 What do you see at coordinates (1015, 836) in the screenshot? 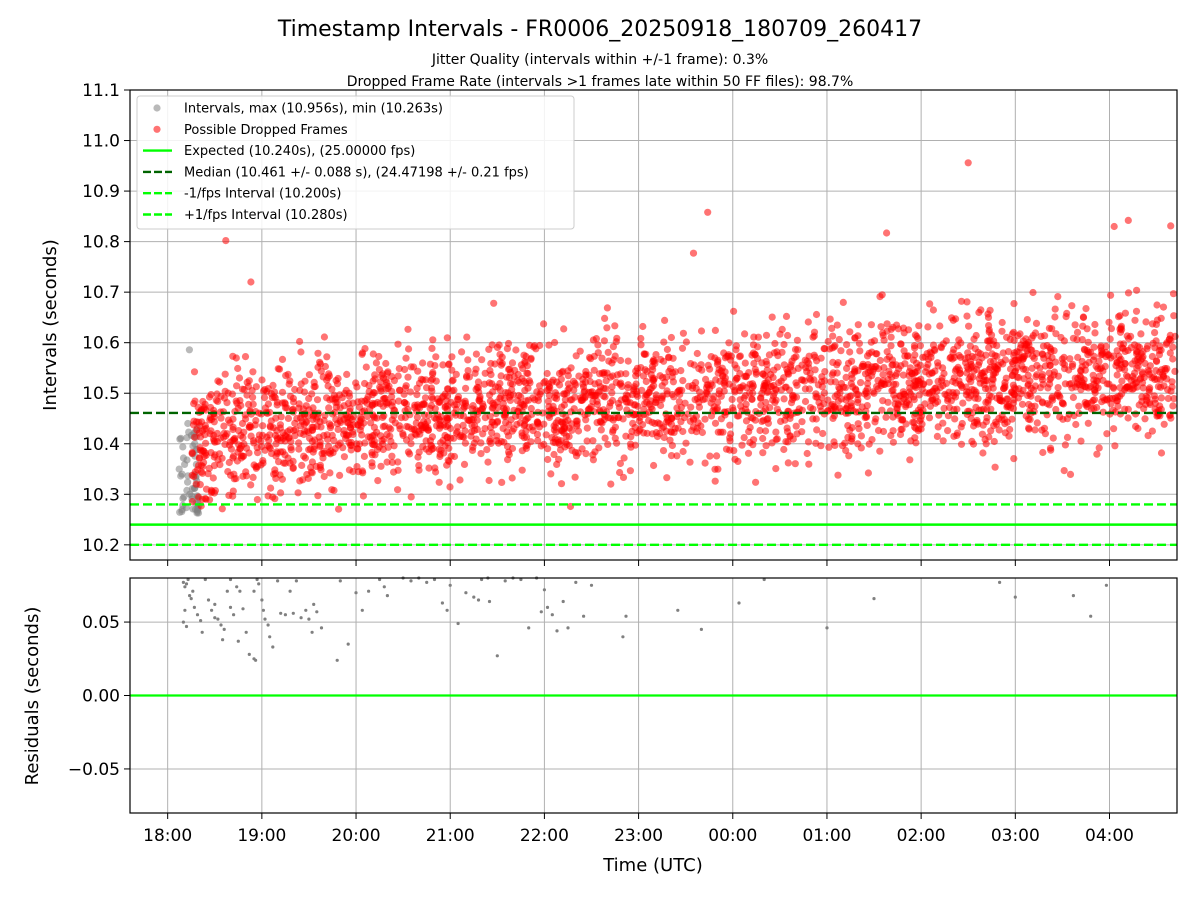
I see `x-tick-label: 03:00` at bounding box center [1015, 836].